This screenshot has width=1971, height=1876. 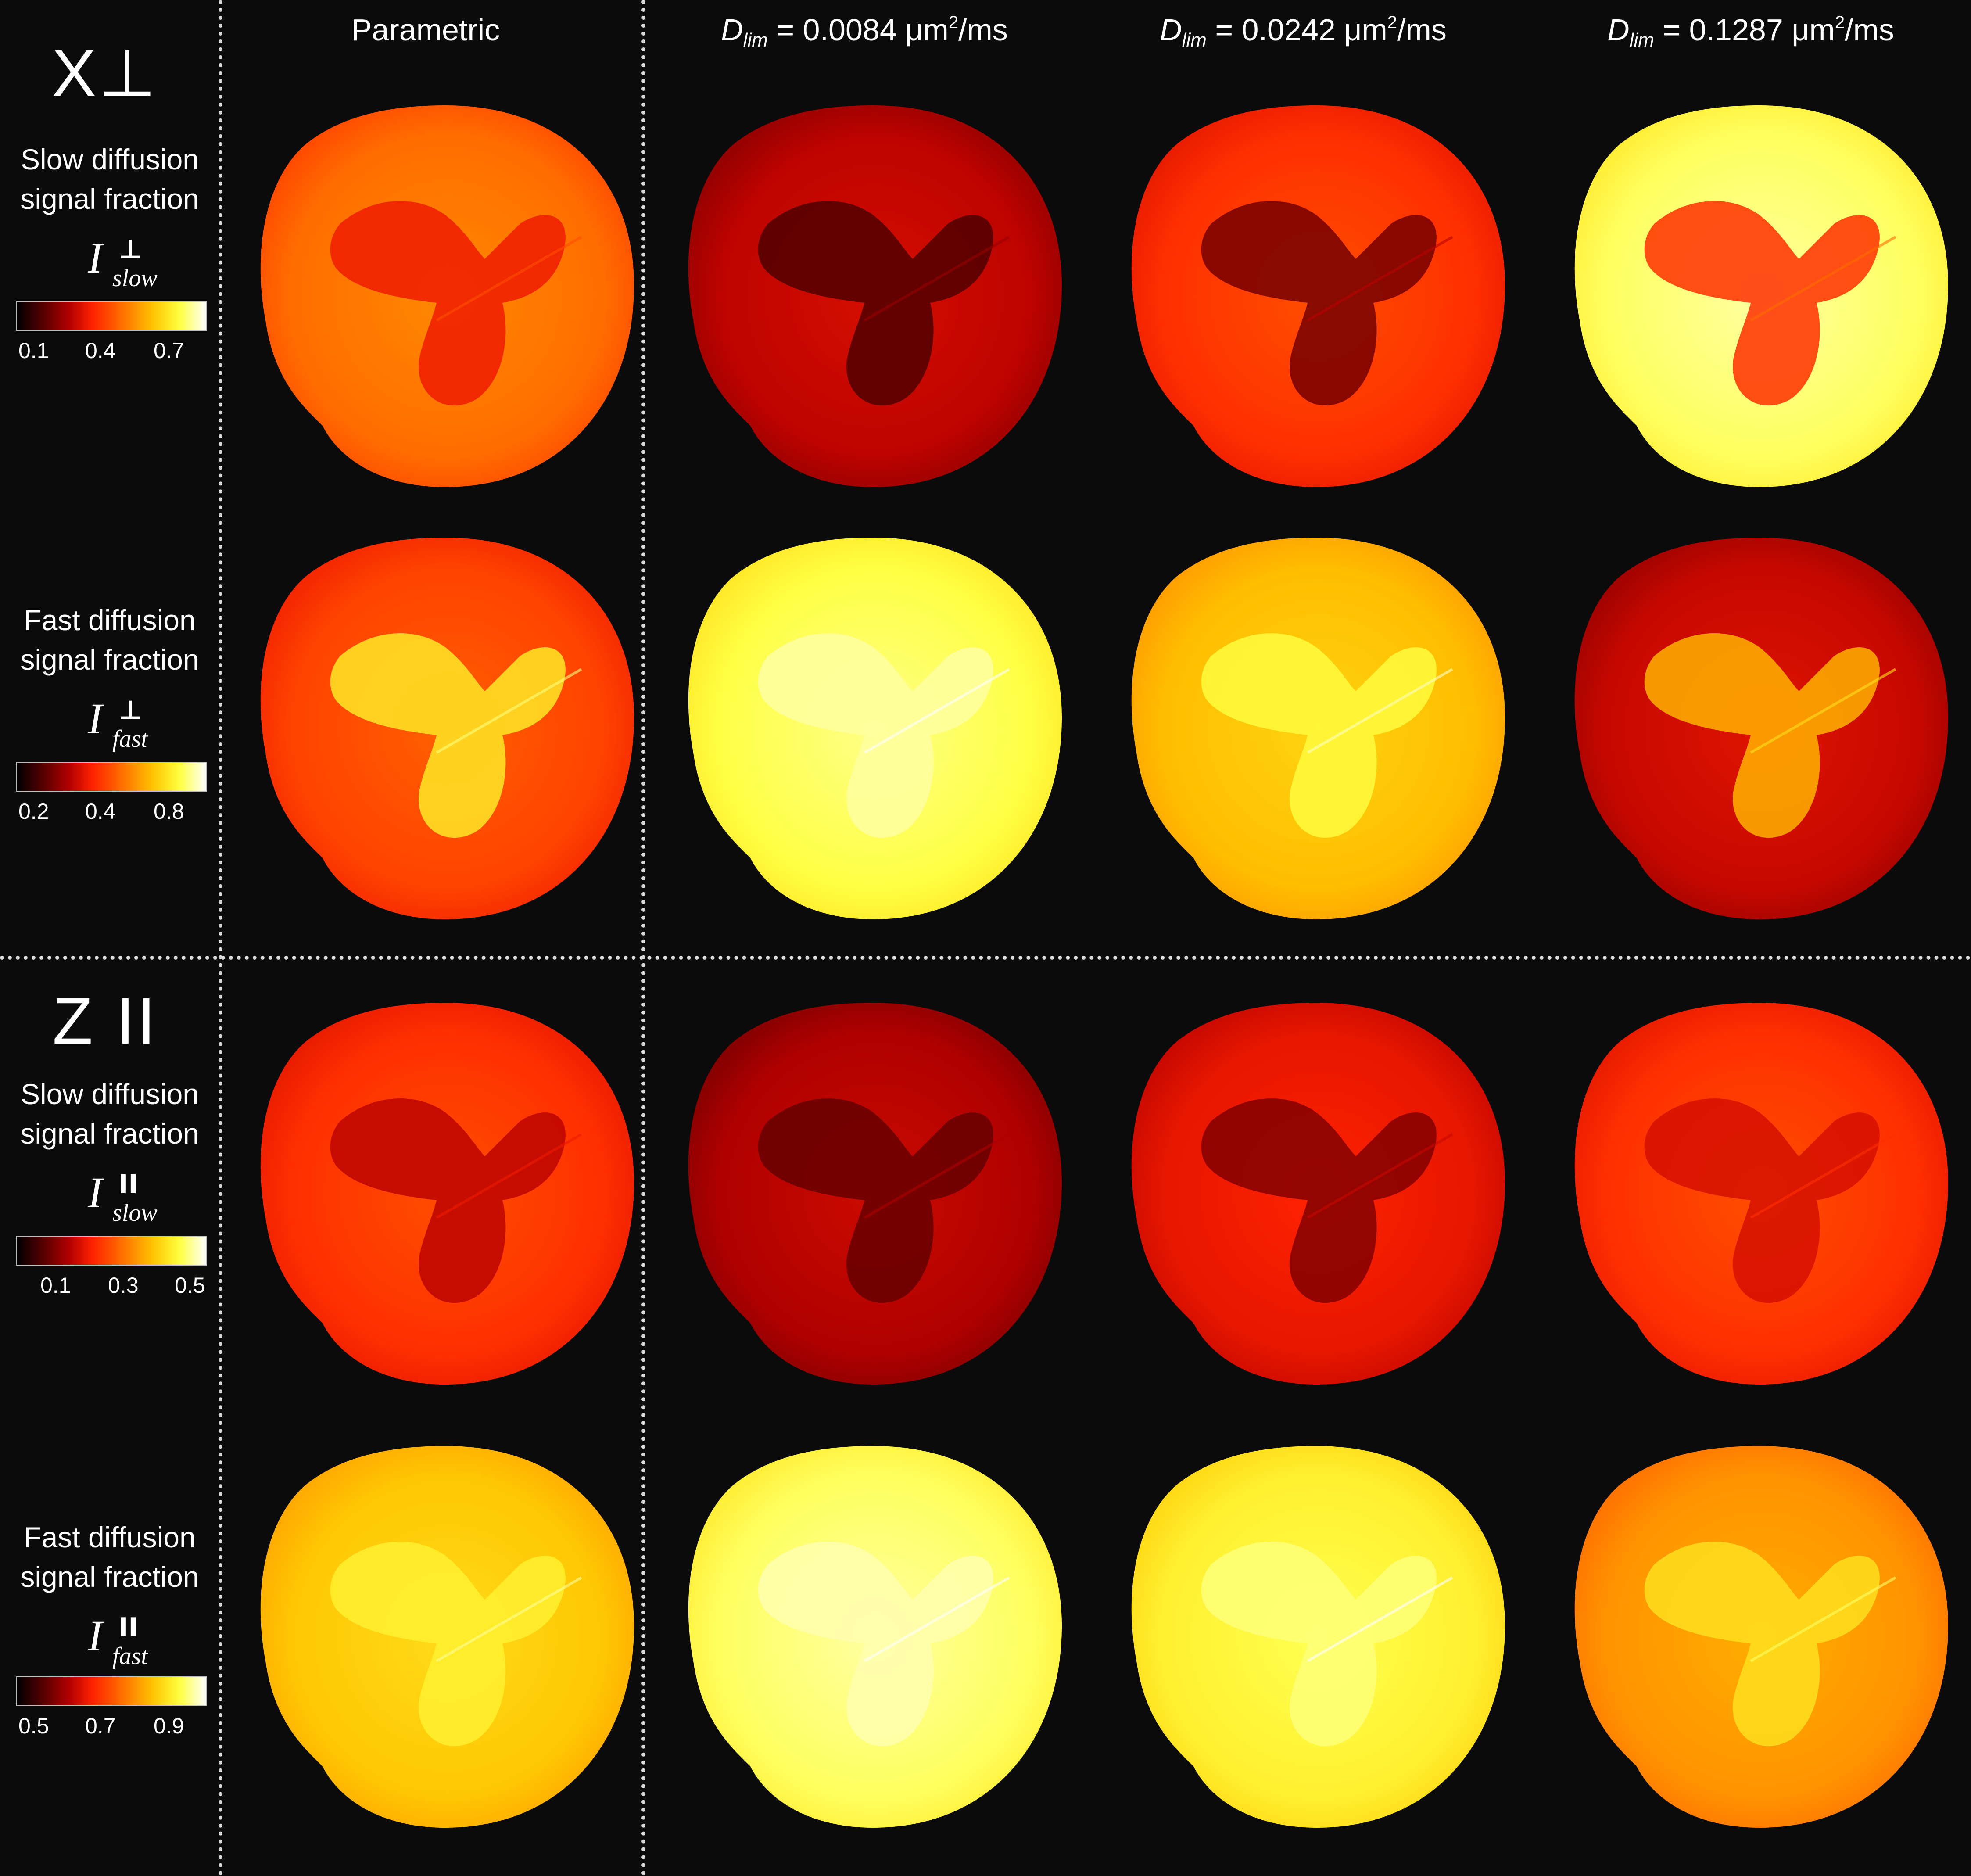 I want to click on column-header-parametric: Parametric, so click(x=426, y=32).